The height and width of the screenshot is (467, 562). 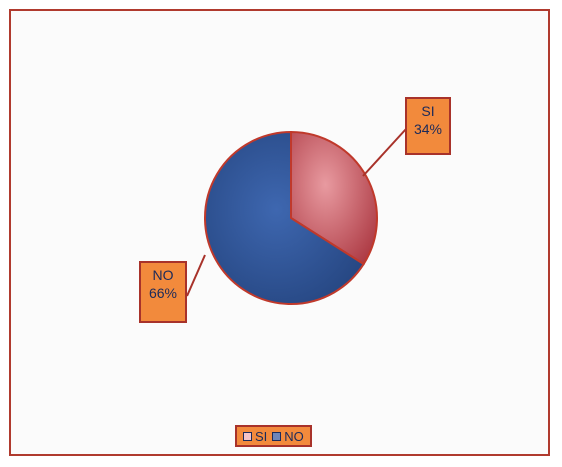 What do you see at coordinates (384, 152) in the screenshot?
I see `leader-line-si` at bounding box center [384, 152].